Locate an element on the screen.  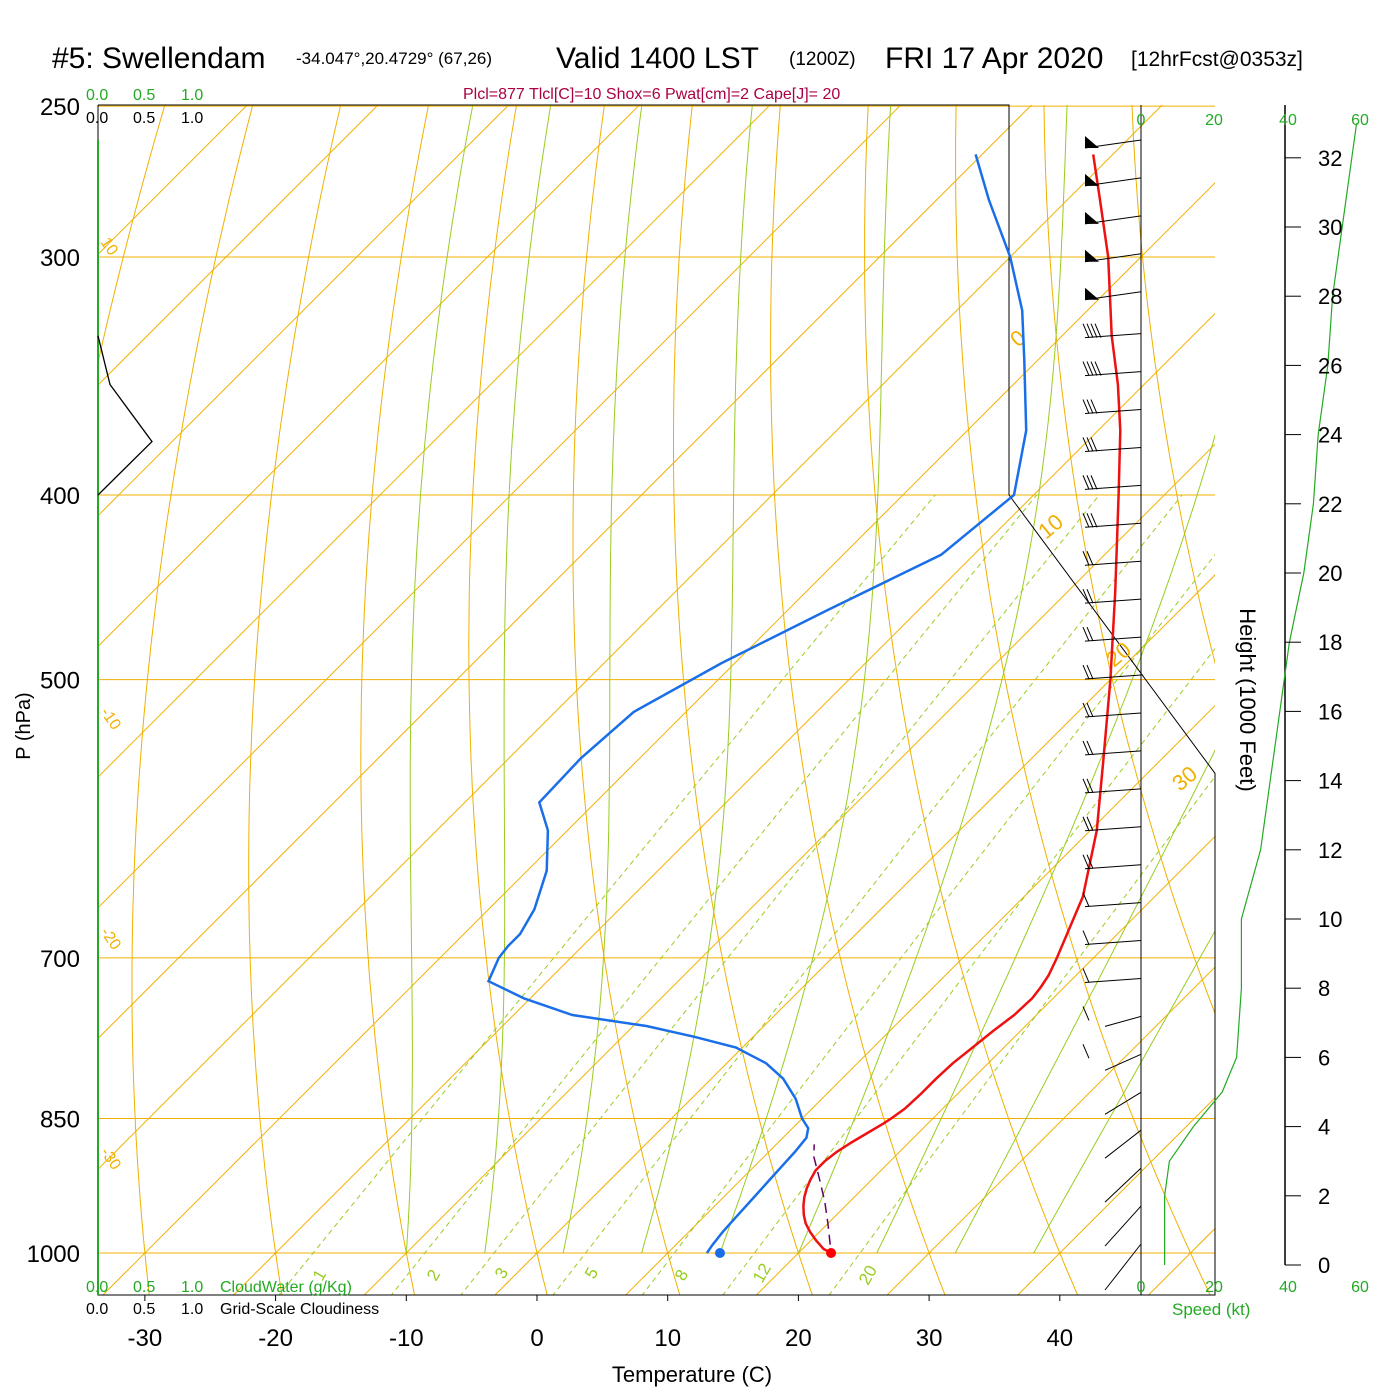
cloudiness-scale-top-1: 1.0 is located at coordinates (192, 118).